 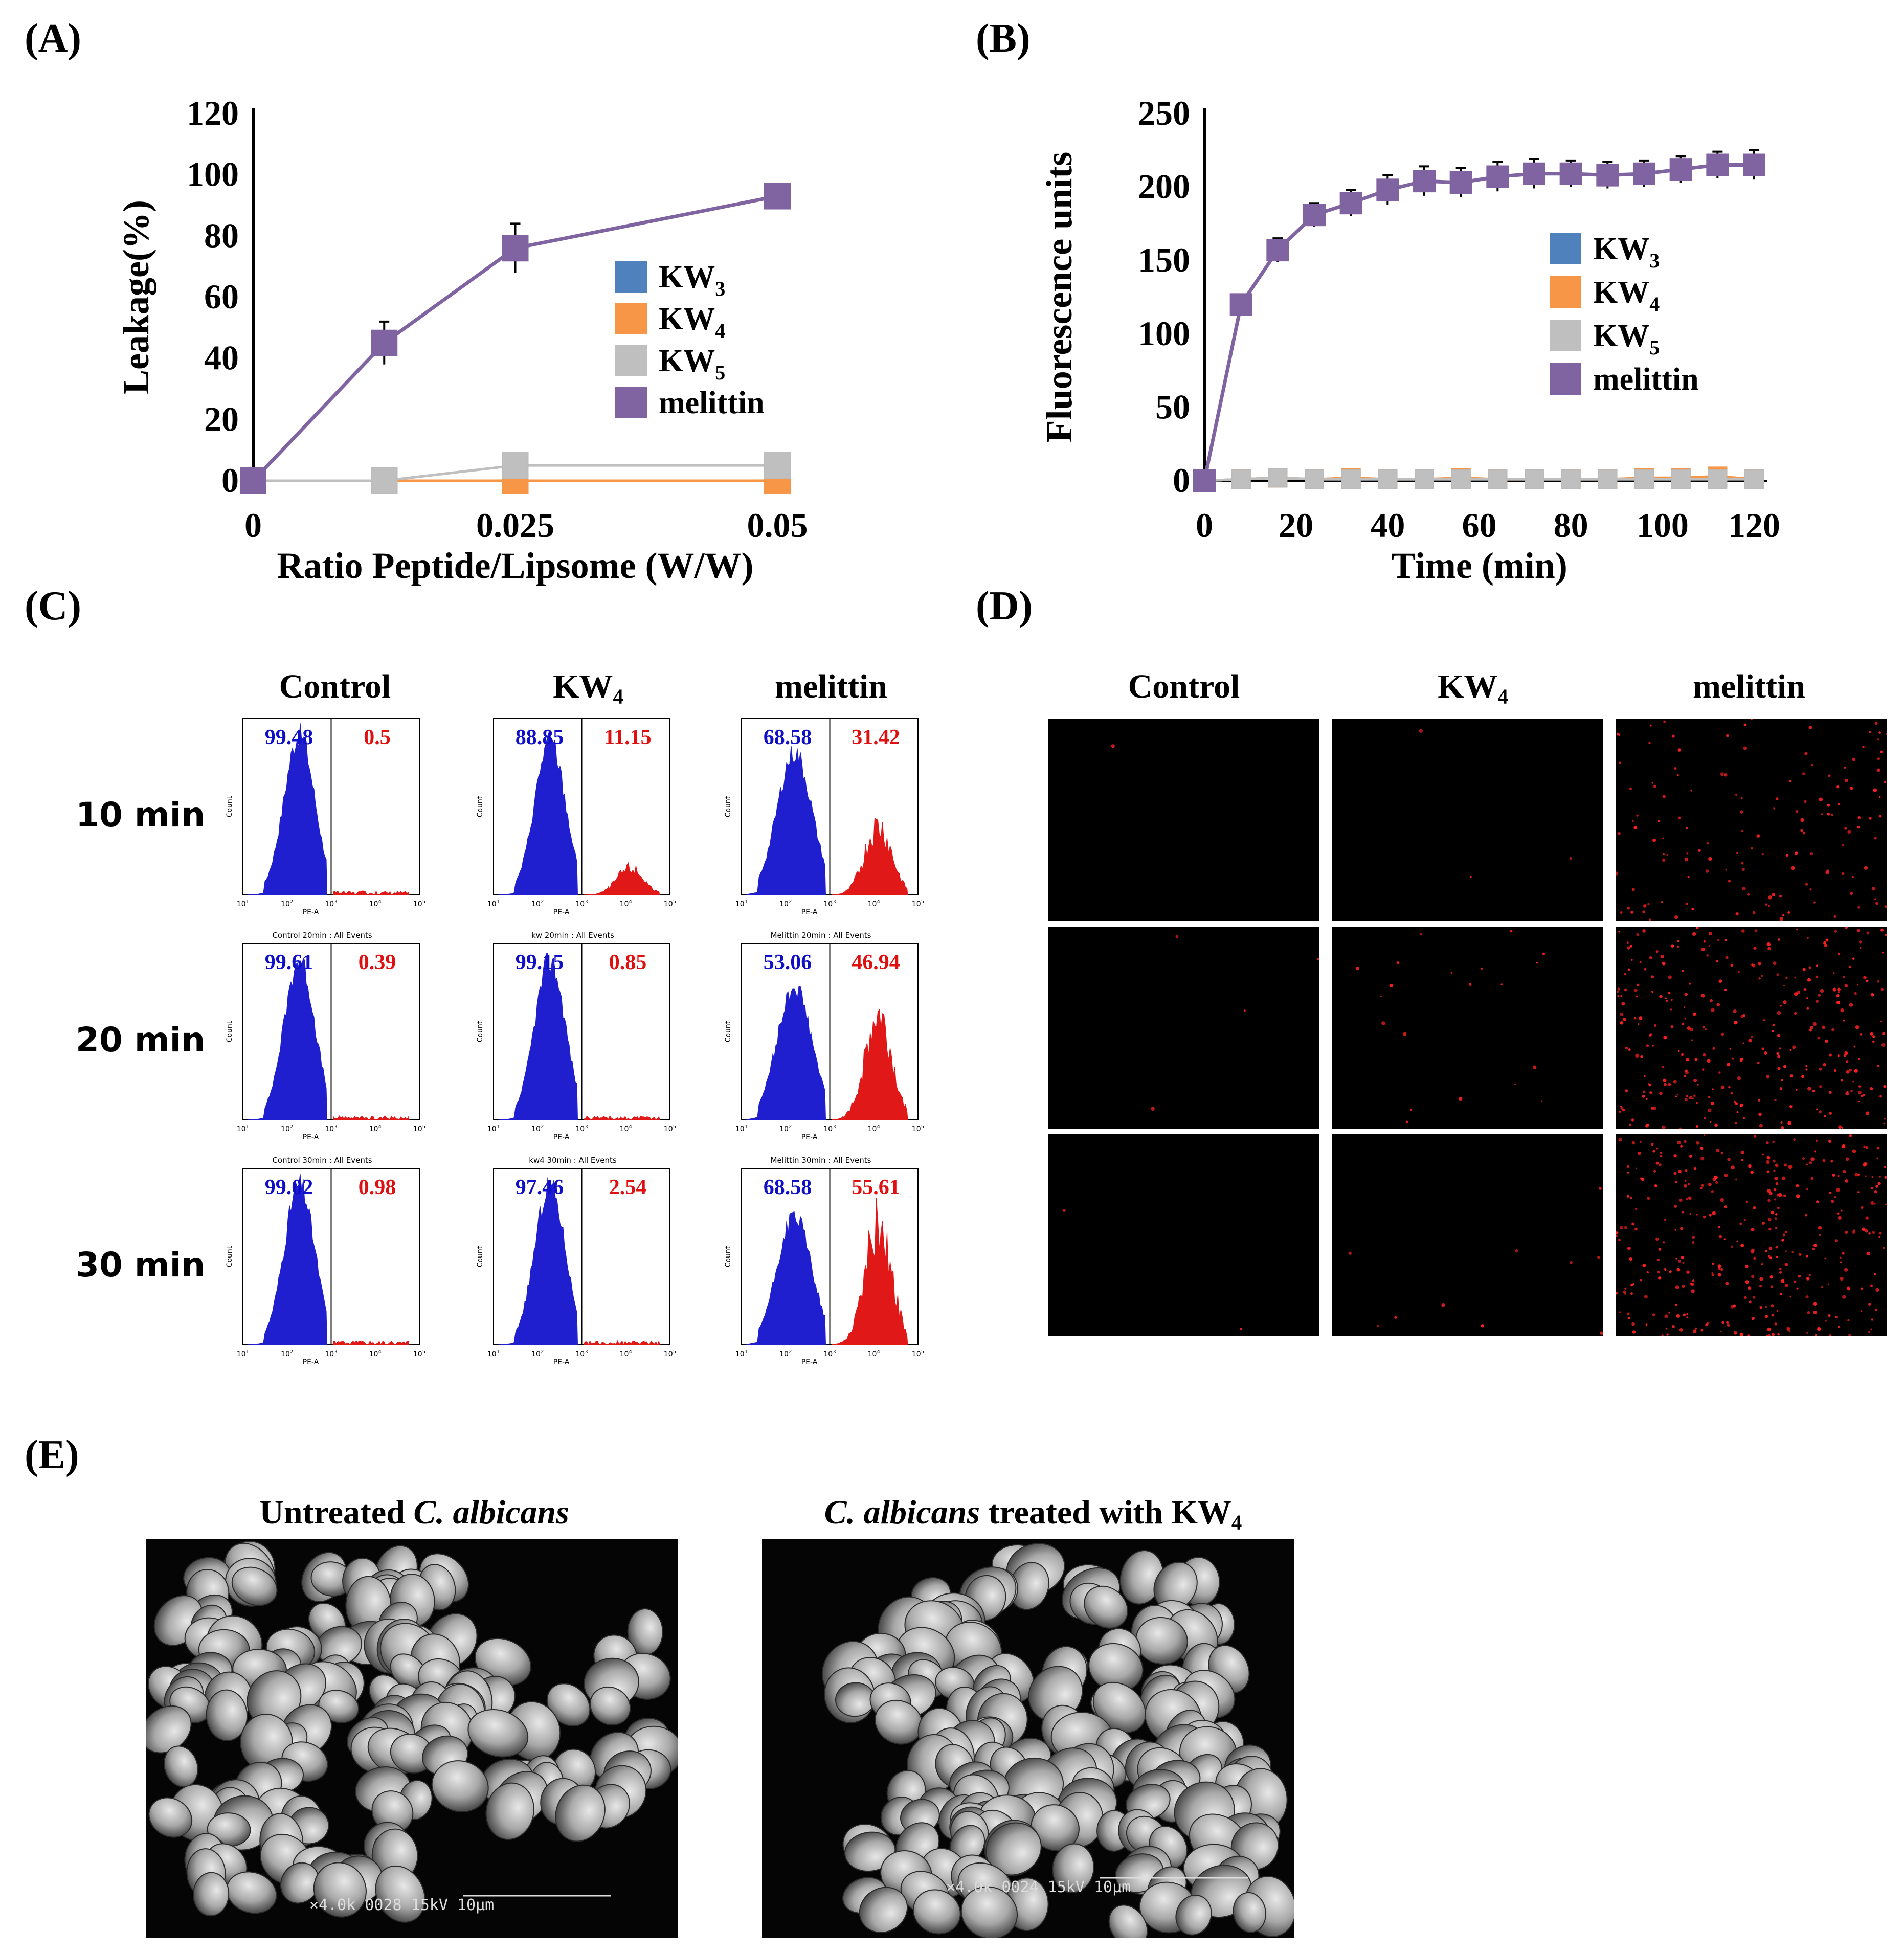 What do you see at coordinates (622, 1342) in the screenshot?
I see `facs-red-peak` at bounding box center [622, 1342].